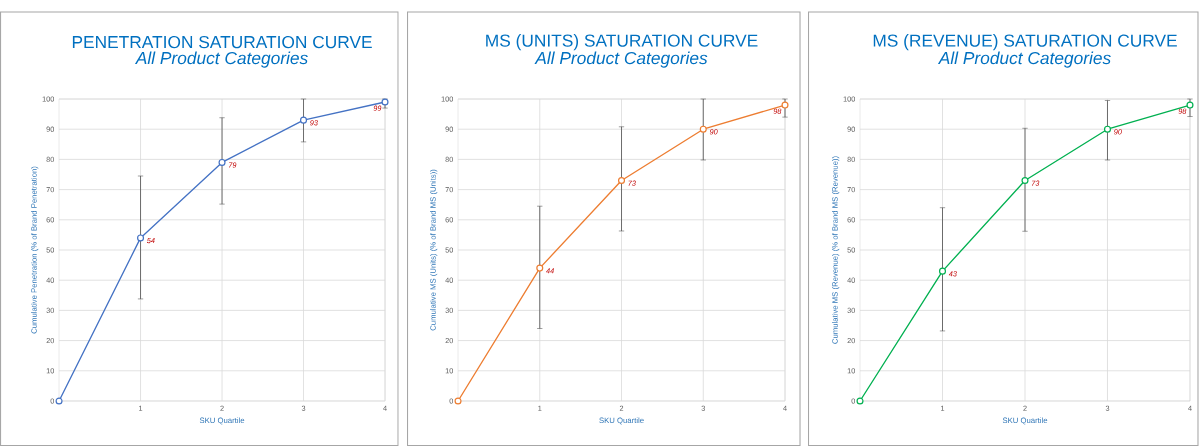 This screenshot has width=1199, height=446. What do you see at coordinates (1025, 42) in the screenshot?
I see `chart-title: MS (REVENUE) SATURATION CURVE` at bounding box center [1025, 42].